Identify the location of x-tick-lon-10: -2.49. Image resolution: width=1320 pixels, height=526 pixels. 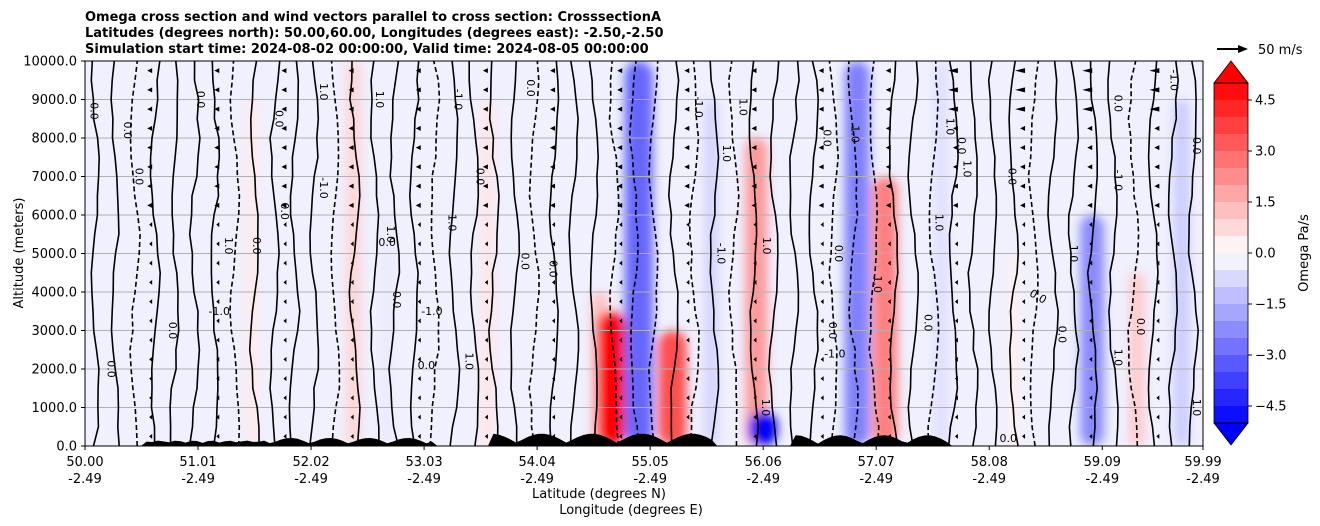
(1203, 479).